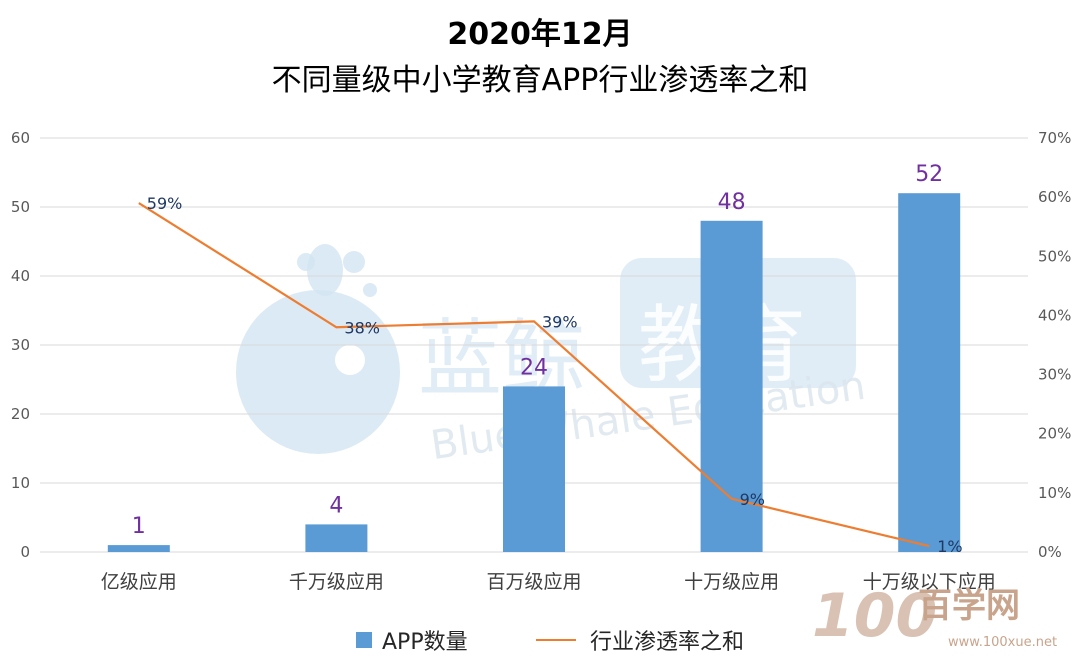  Describe the element at coordinates (20, 483) in the screenshot. I see `y-left-tick-label: 10` at that location.